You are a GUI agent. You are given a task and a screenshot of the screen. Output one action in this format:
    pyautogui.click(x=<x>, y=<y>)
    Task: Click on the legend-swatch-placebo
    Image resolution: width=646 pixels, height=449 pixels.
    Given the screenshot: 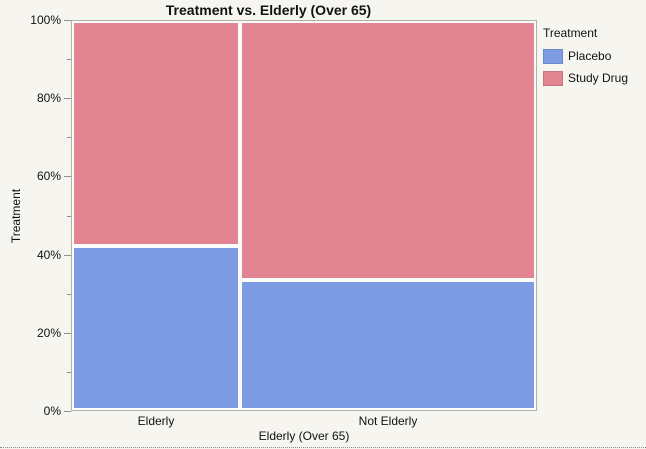 What is the action you would take?
    pyautogui.click(x=553, y=56)
    